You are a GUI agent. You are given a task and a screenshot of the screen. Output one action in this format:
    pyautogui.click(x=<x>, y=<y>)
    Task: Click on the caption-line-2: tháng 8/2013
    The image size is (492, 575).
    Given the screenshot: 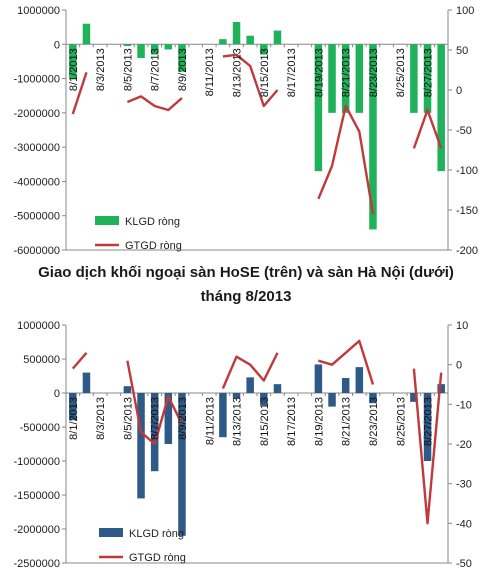 What is the action you would take?
    pyautogui.click(x=246, y=296)
    